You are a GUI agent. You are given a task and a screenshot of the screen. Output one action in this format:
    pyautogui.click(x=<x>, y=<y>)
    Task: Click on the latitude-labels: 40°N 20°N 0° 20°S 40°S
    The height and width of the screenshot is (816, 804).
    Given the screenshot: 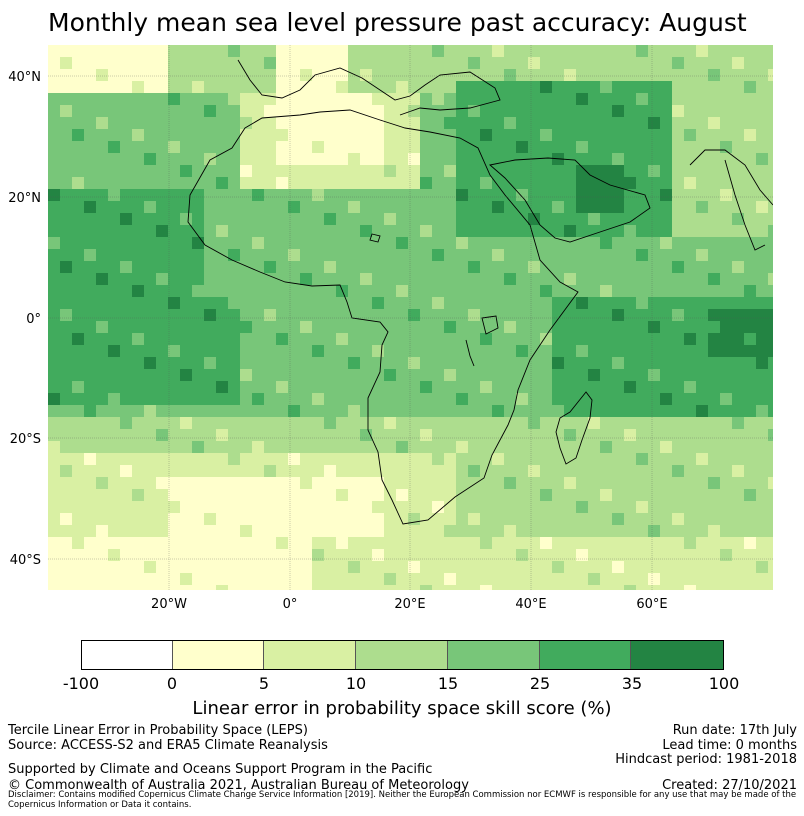 What is the action you would take?
    pyautogui.click(x=24, y=319)
    